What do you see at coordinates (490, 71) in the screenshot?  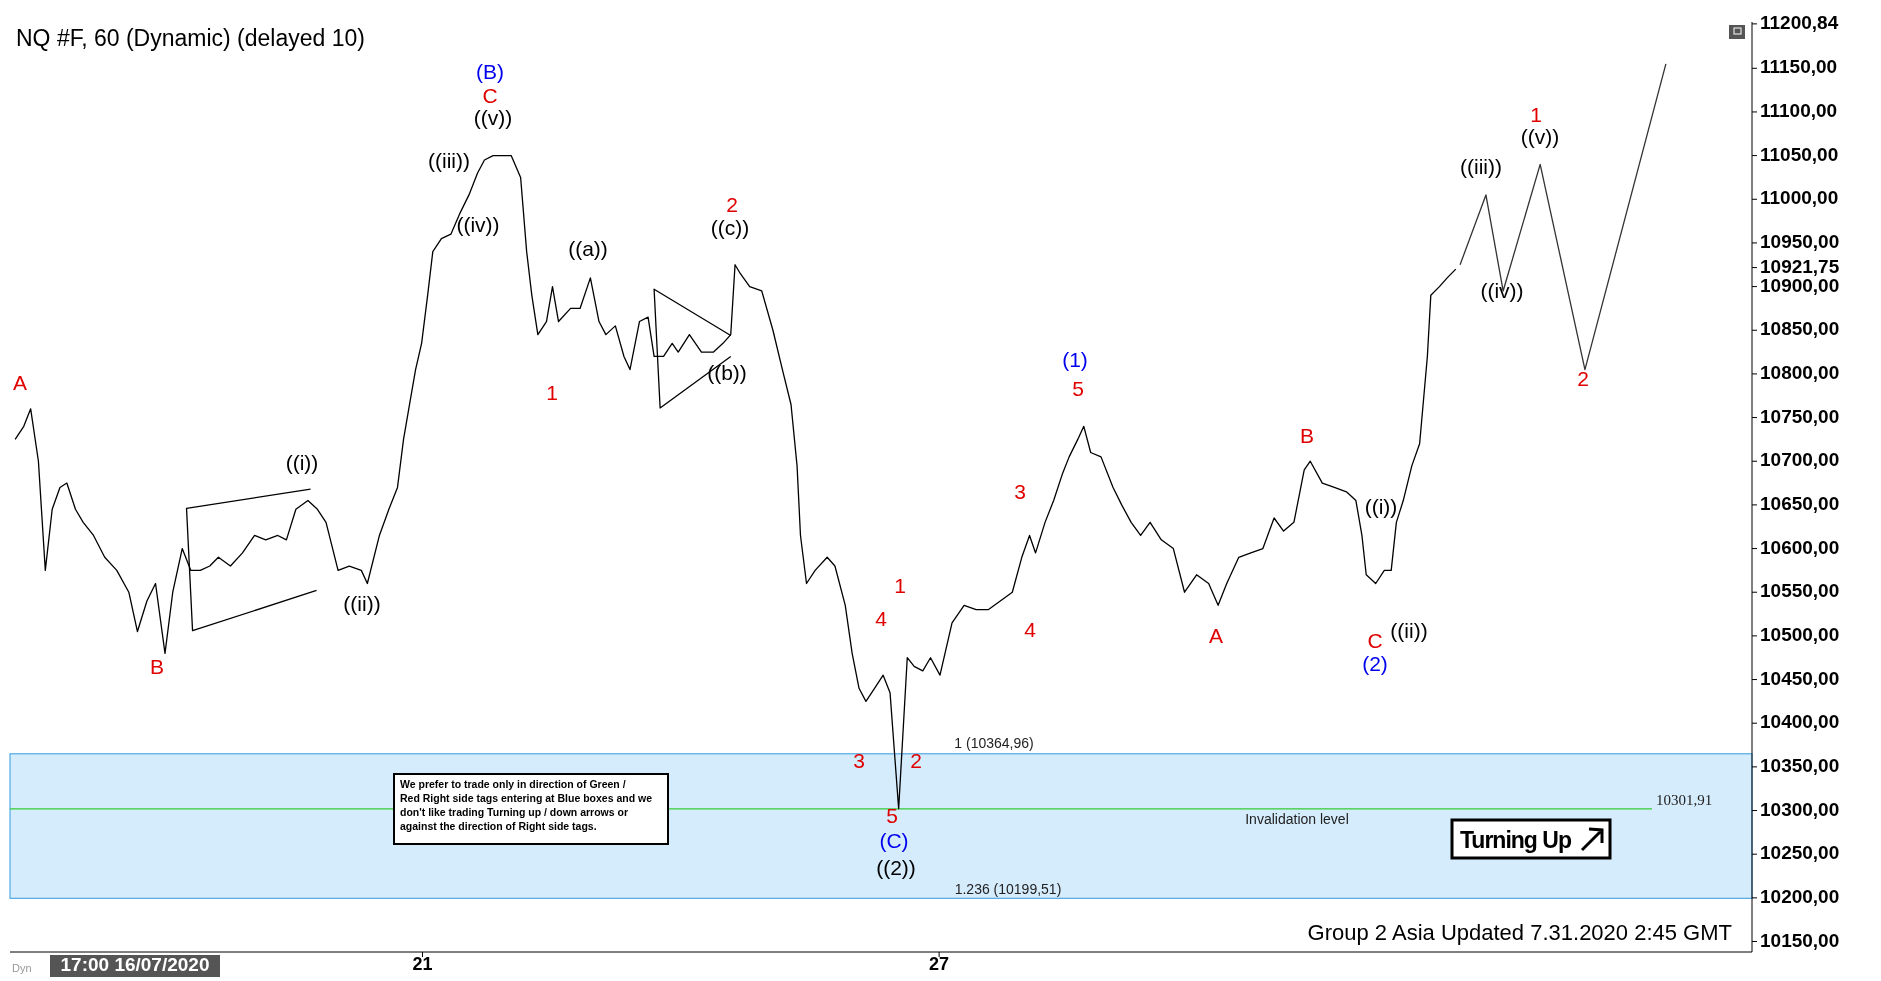 I see `annotation: (B)` at bounding box center [490, 71].